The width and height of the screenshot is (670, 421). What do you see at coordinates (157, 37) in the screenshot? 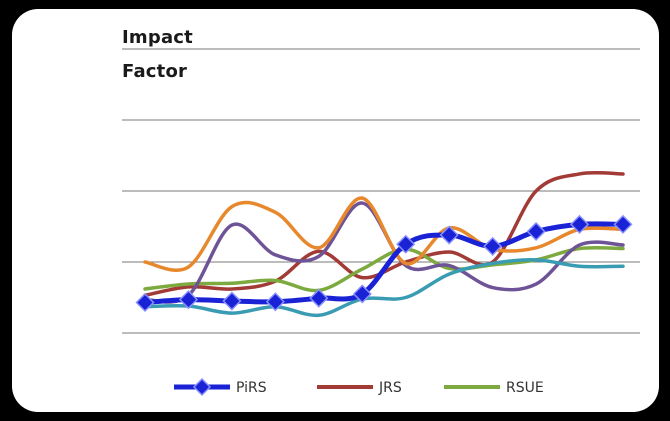
I see `chart-title-line-1: Impact` at bounding box center [157, 37].